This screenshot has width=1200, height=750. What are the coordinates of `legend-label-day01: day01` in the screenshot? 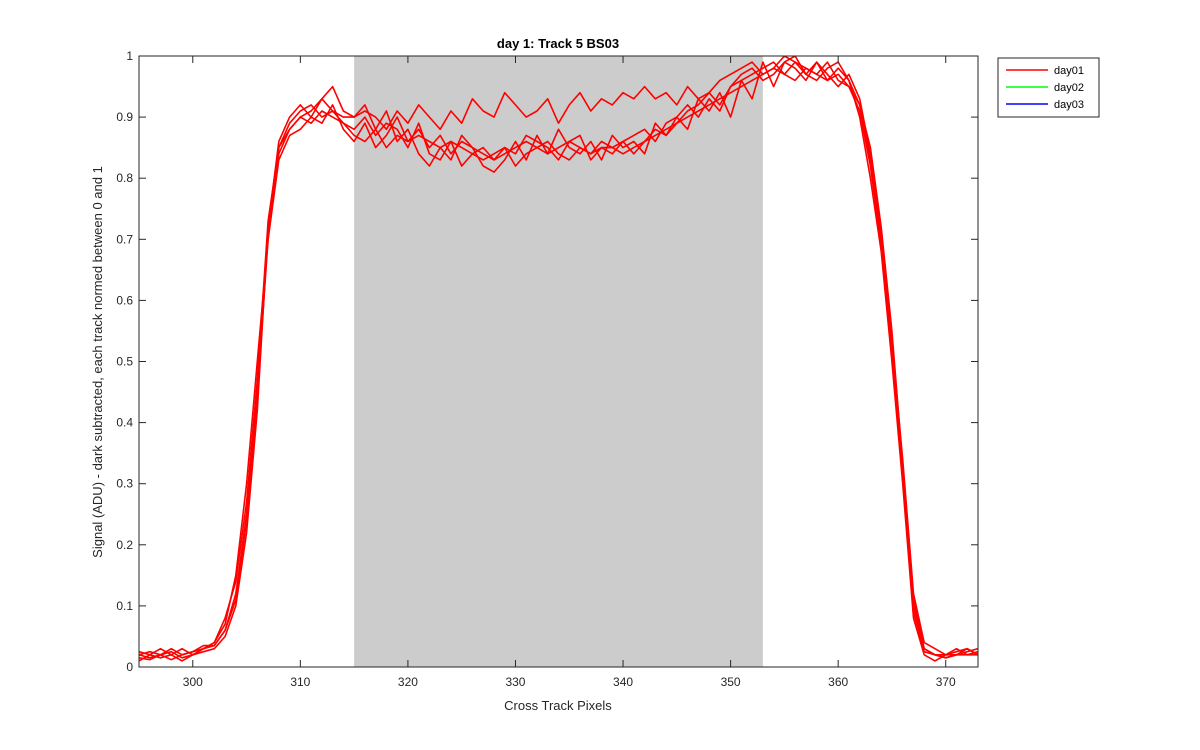 It's located at (1069, 71).